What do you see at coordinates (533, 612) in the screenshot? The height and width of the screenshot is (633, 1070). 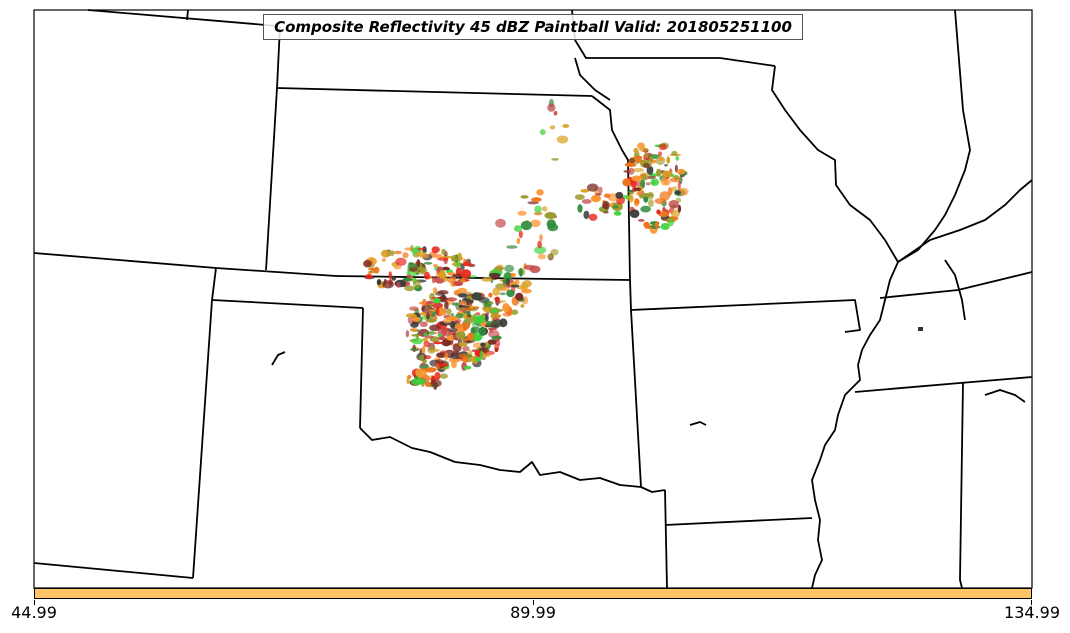 I see `colorbar-label-mid: 89.99` at bounding box center [533, 612].